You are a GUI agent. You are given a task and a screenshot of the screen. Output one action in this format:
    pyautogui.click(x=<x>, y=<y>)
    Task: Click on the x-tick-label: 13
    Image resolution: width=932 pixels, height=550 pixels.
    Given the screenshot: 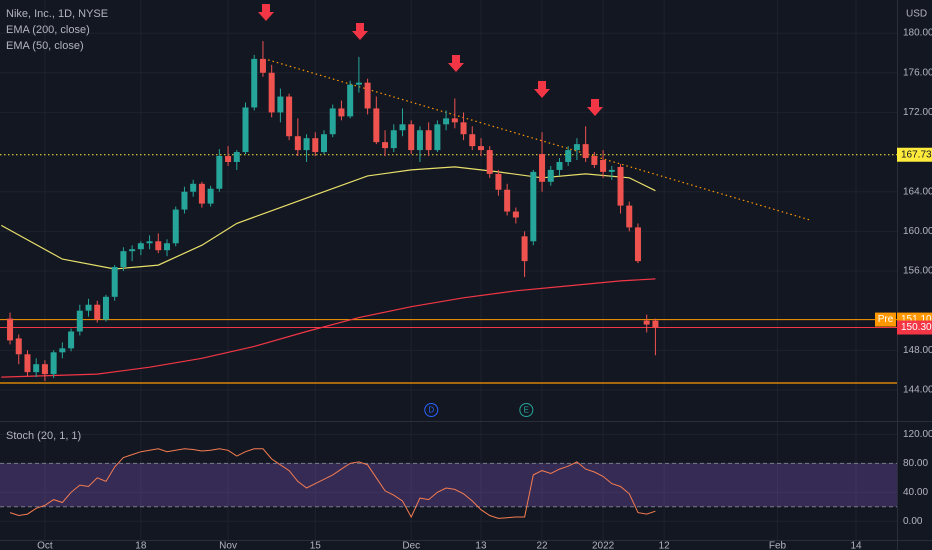 What is the action you would take?
    pyautogui.click(x=481, y=545)
    